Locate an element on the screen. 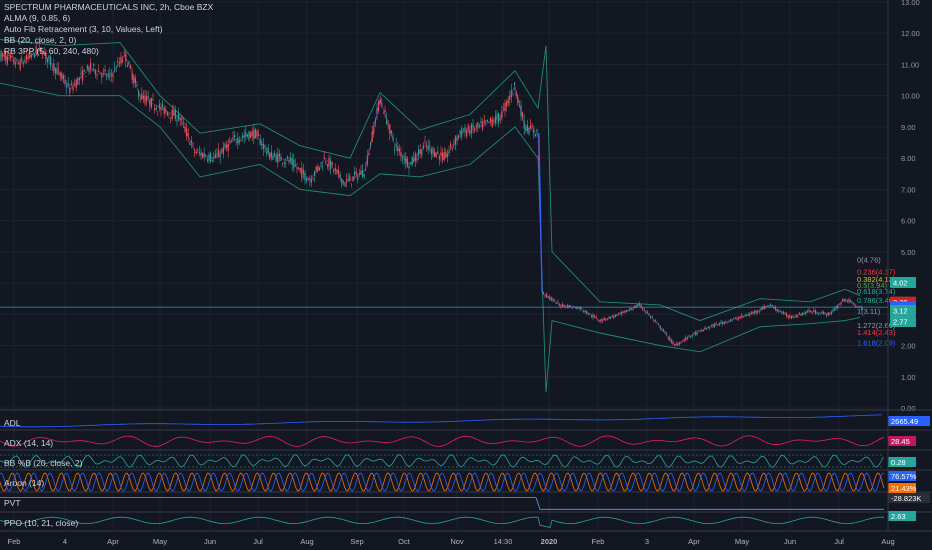  pane-label-aroon: Aroon (14) is located at coordinates (24, 483).